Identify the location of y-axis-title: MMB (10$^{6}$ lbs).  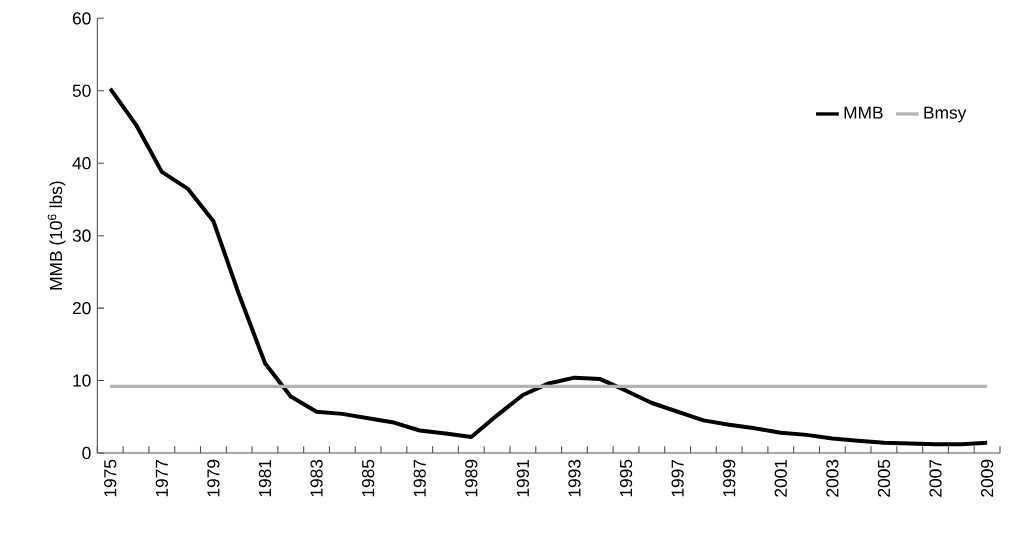
(56, 235).